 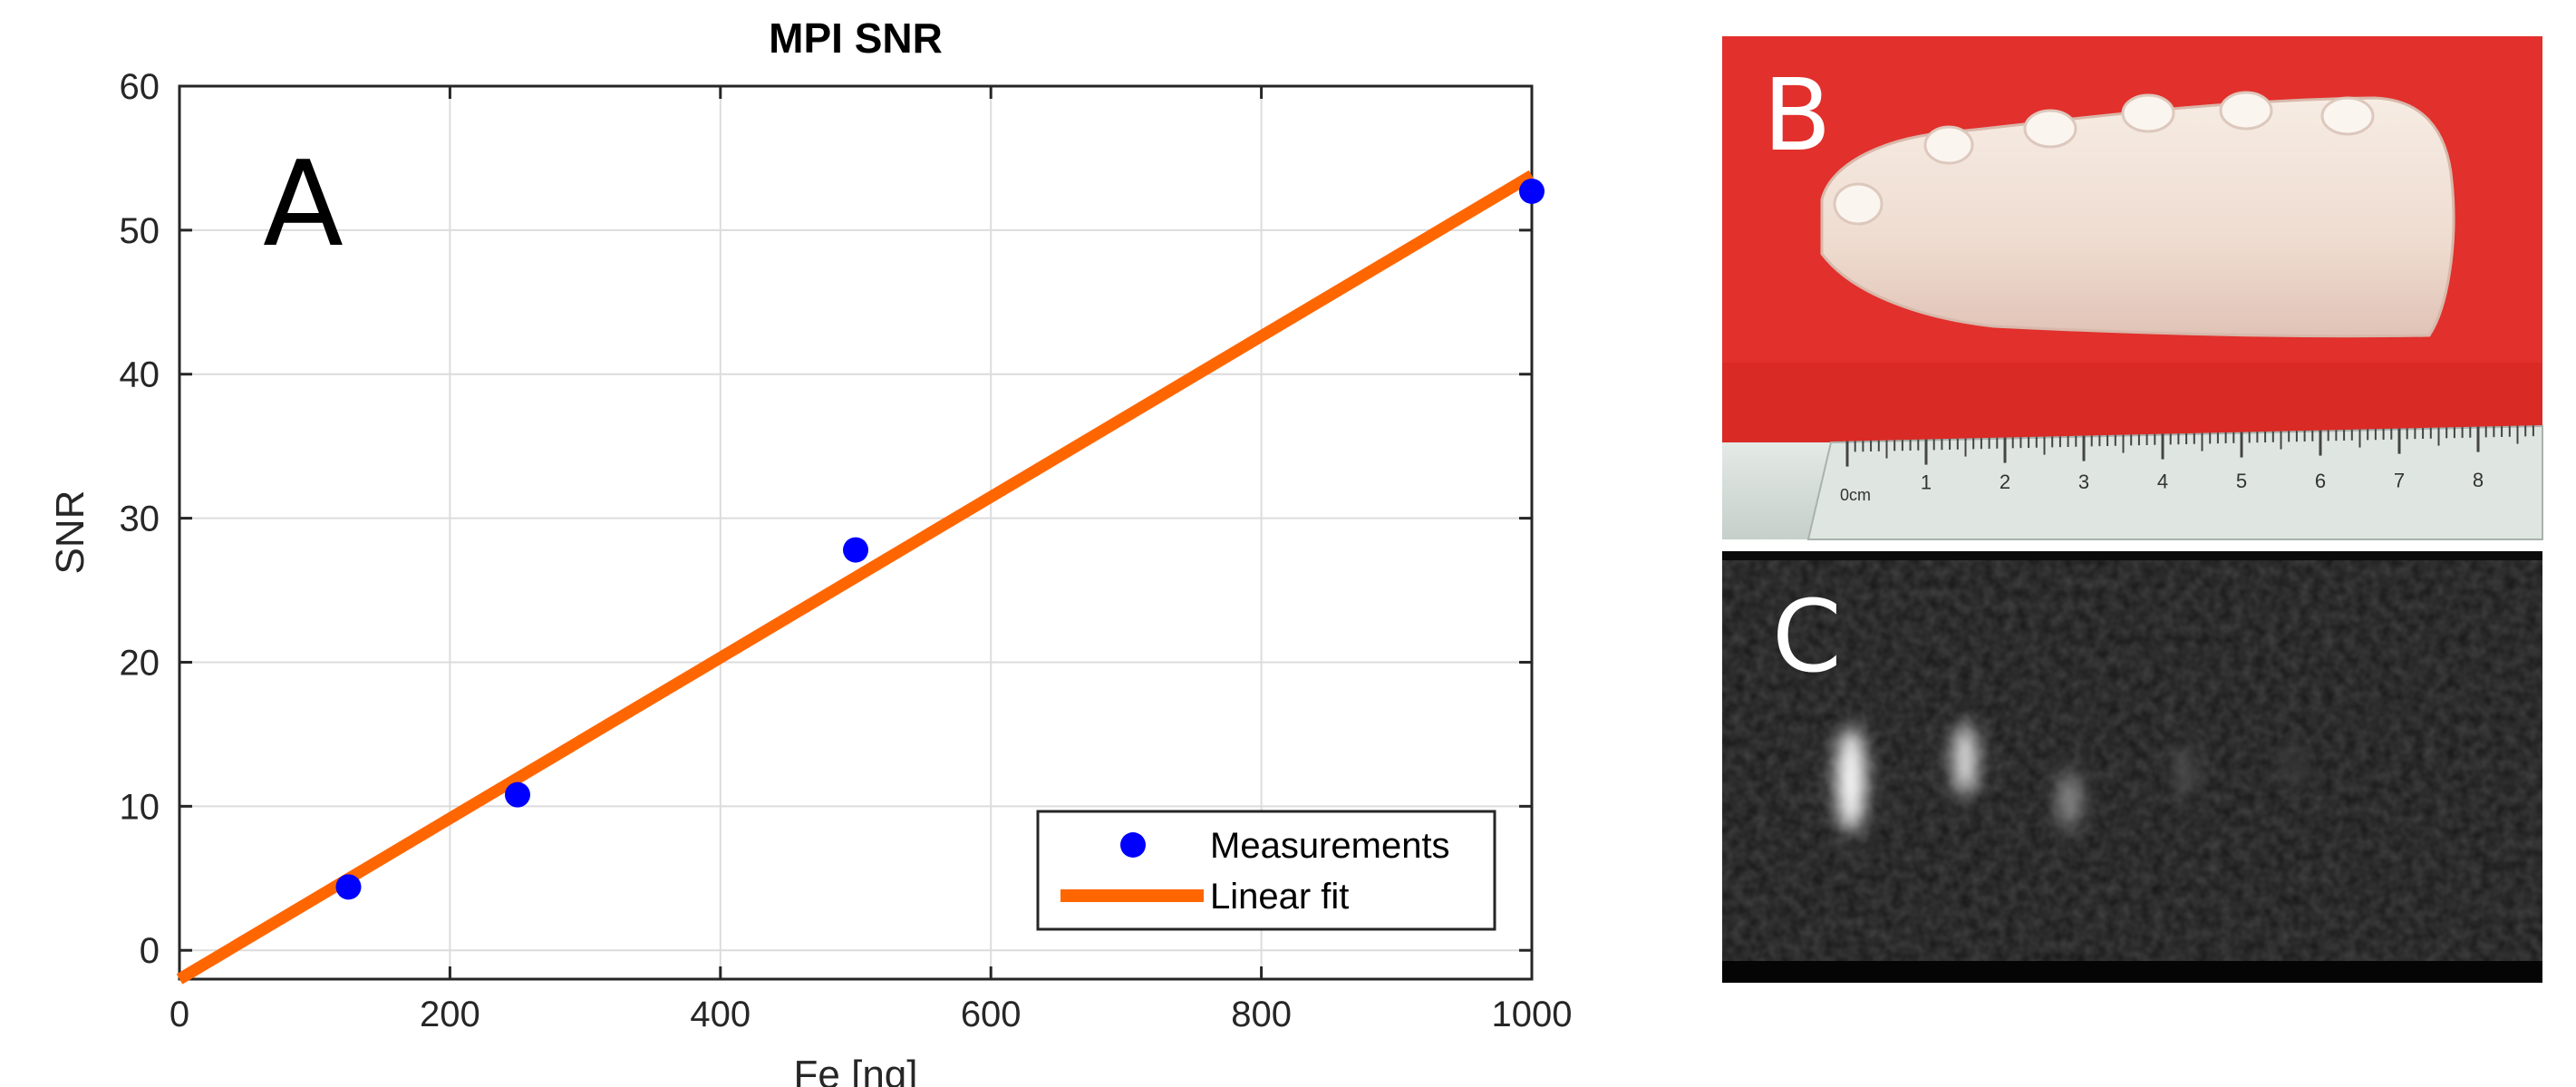 What do you see at coordinates (1261, 1014) in the screenshot?
I see `x-tick-label: 800` at bounding box center [1261, 1014].